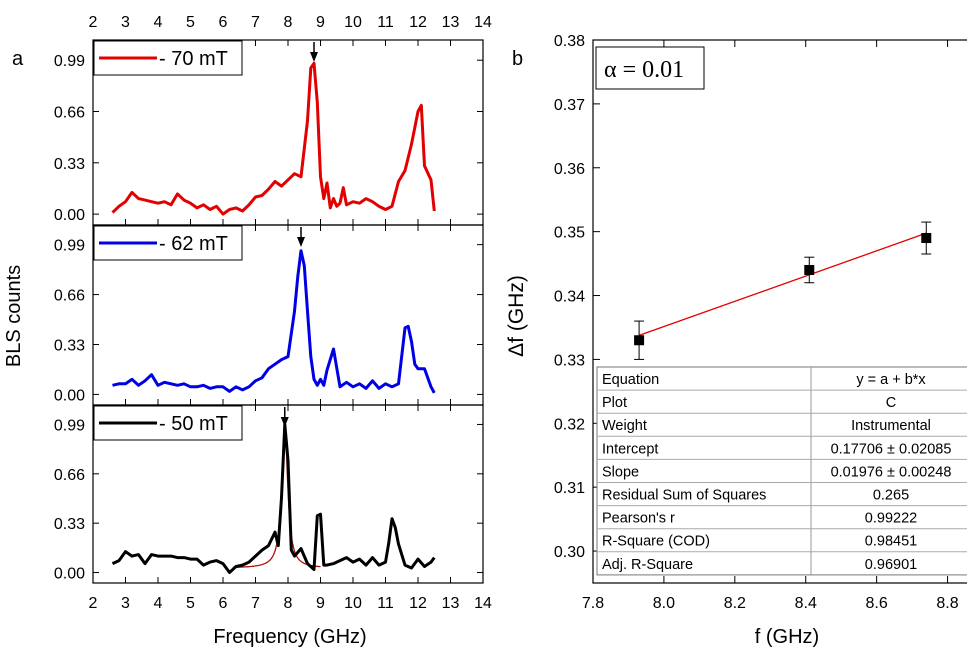  What do you see at coordinates (569, 233) in the screenshot?
I see `y-tick-label: 0.35` at bounding box center [569, 233].